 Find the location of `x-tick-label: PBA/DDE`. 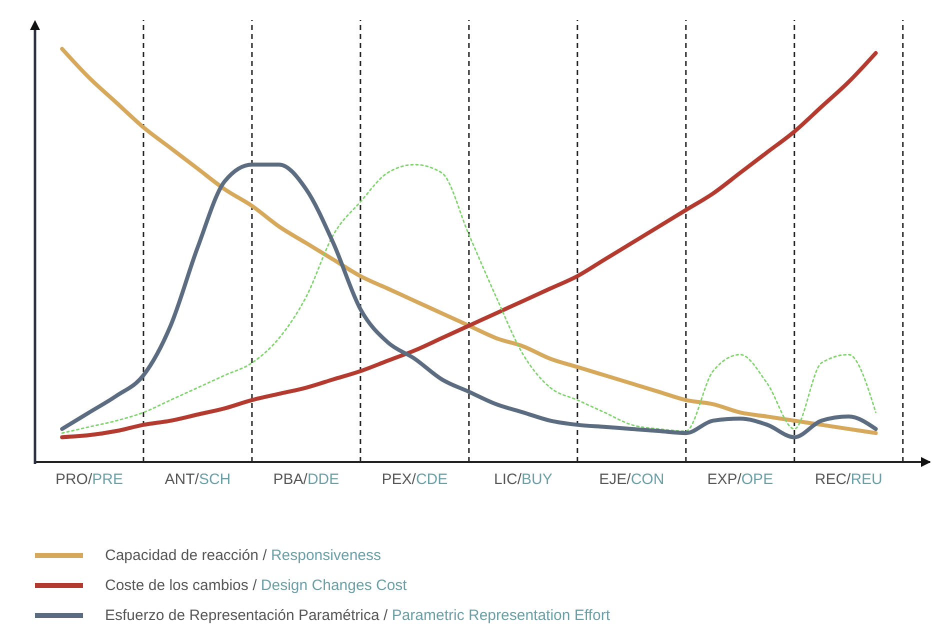

x-tick-label: PBA/DDE is located at coordinates (306, 479).